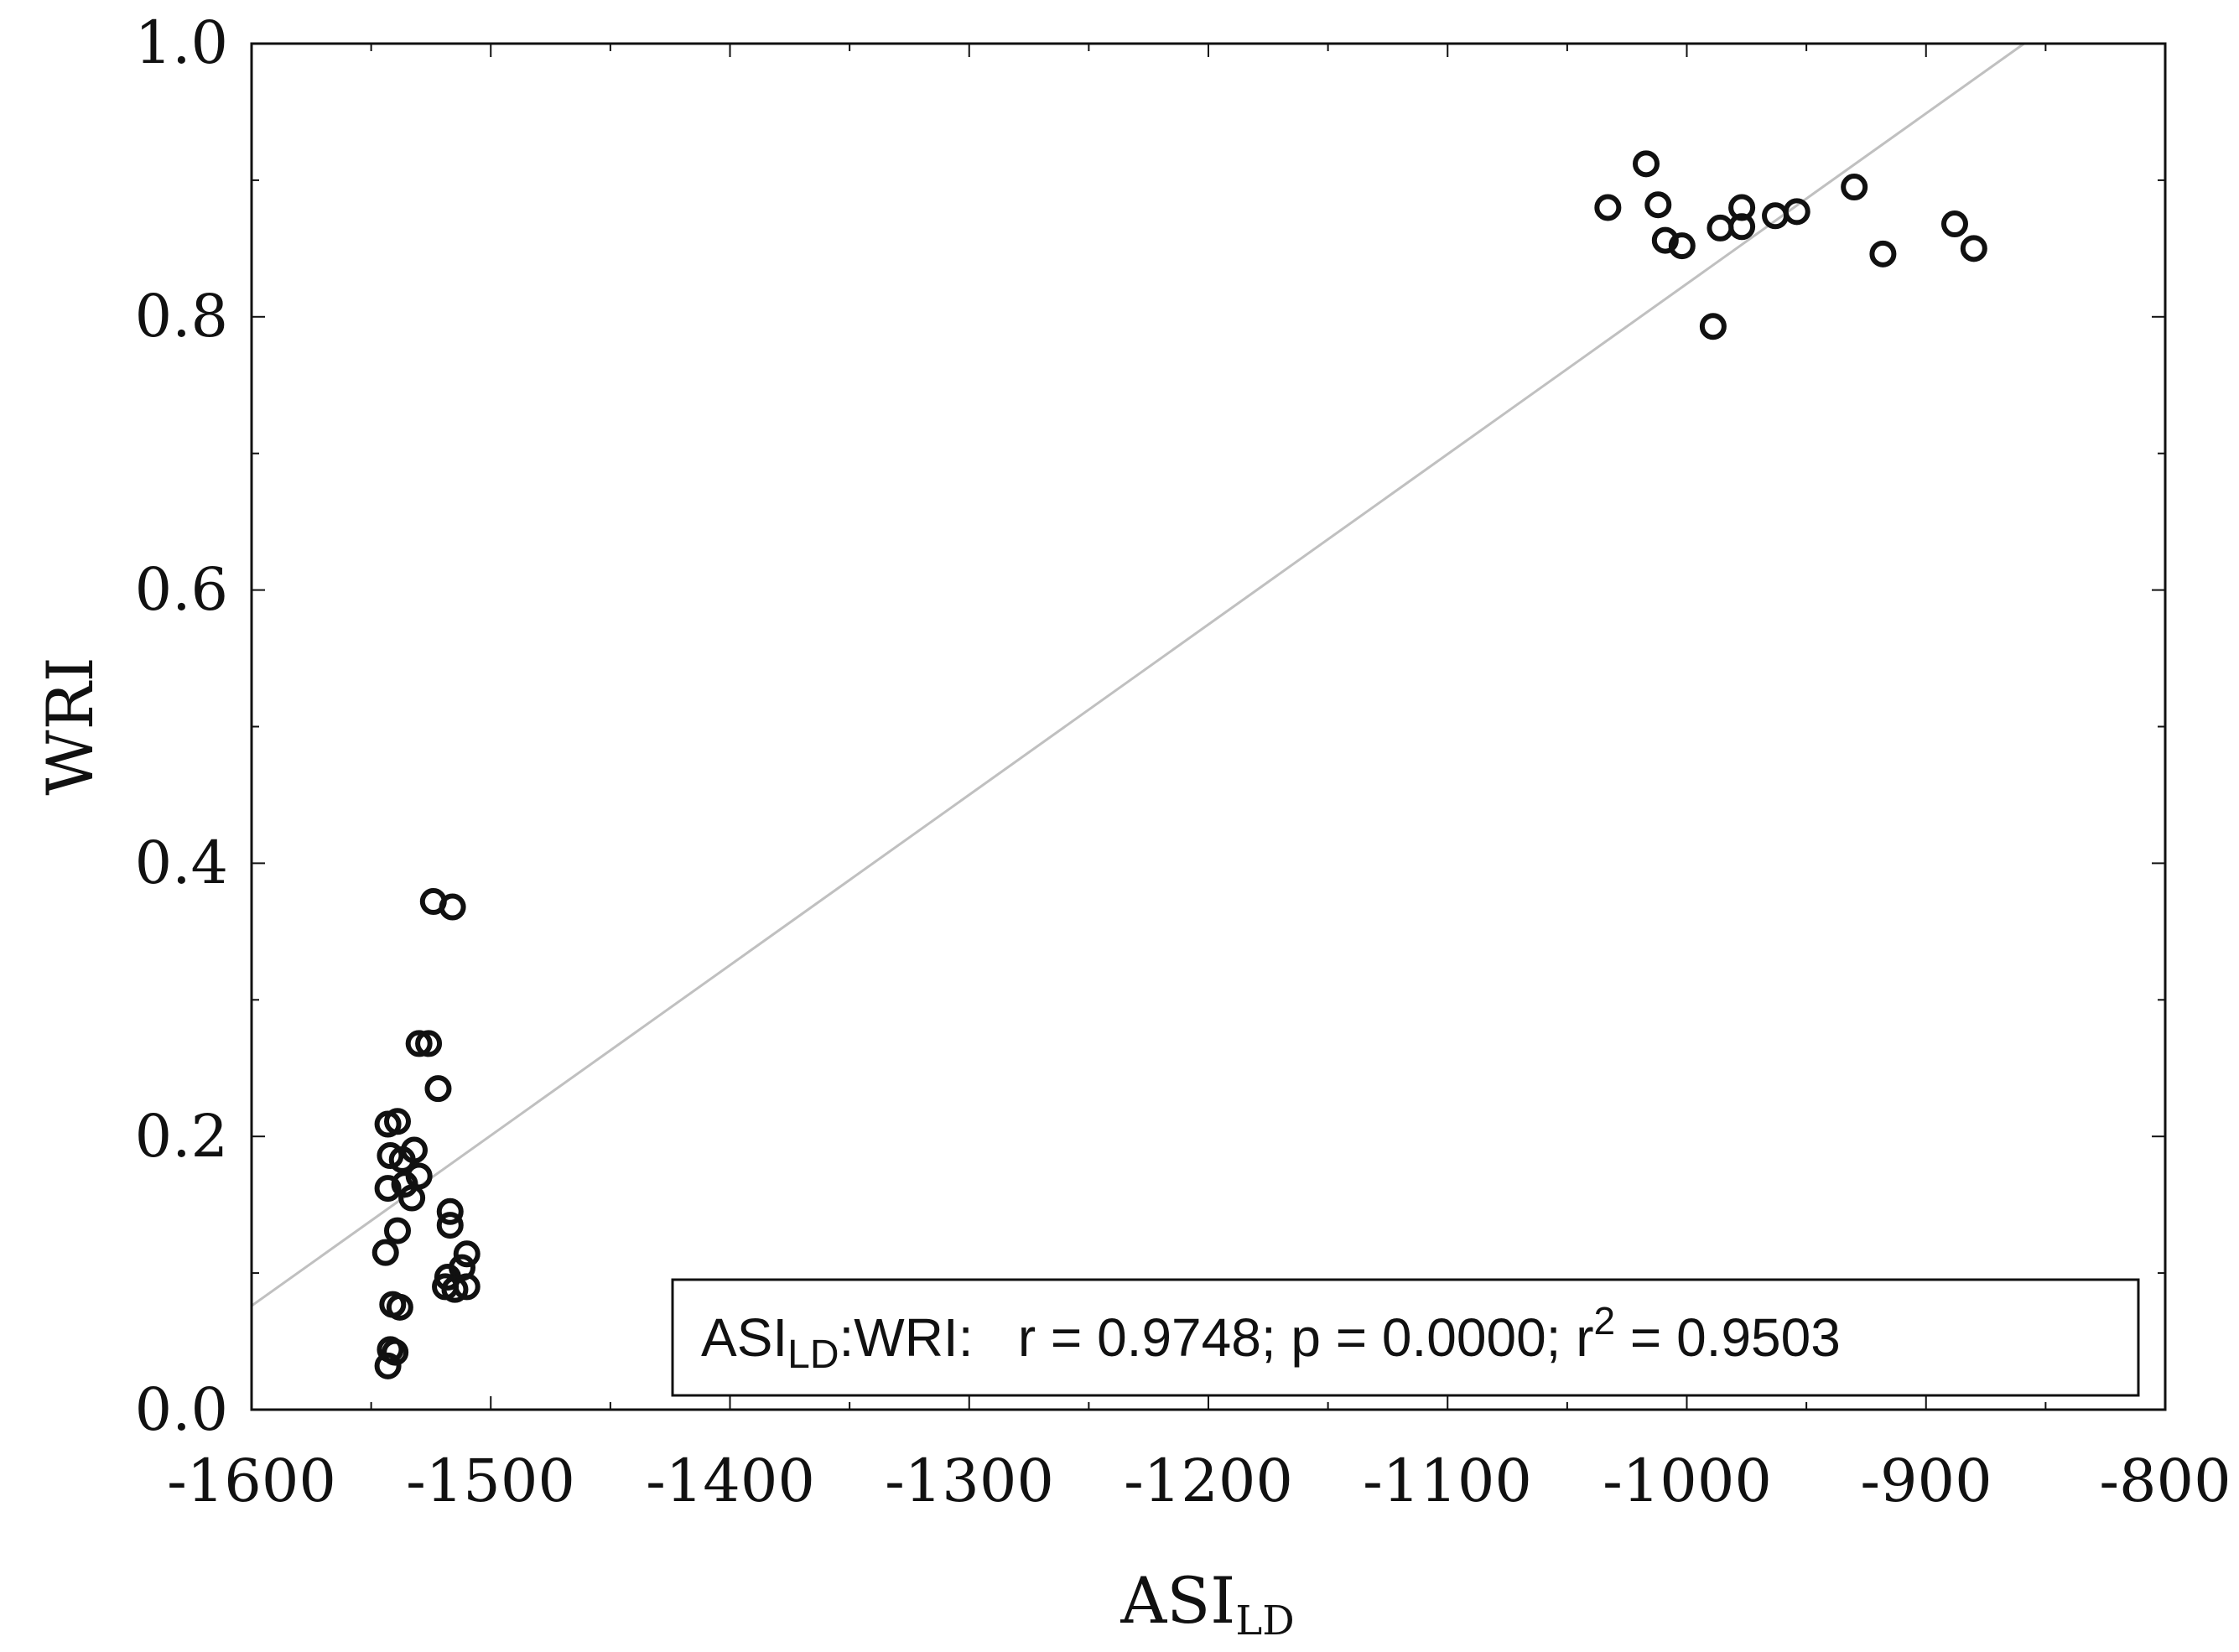 This screenshot has width=2239, height=1652. I want to click on y-tick-label: 0.4, so click(181, 863).